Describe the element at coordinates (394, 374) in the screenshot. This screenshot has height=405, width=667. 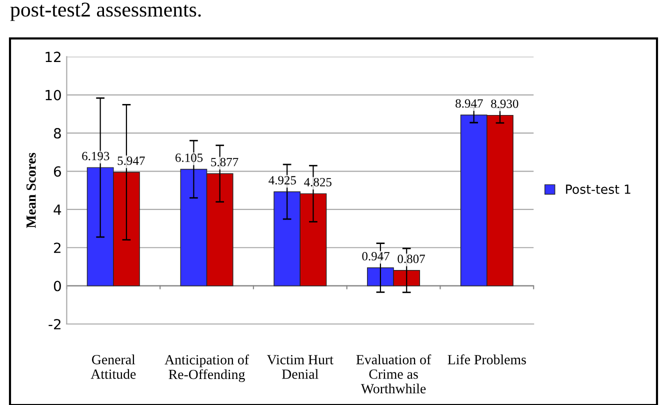
I see `x-tick-label: Evaluation of Crime as Worthwhile` at that location.